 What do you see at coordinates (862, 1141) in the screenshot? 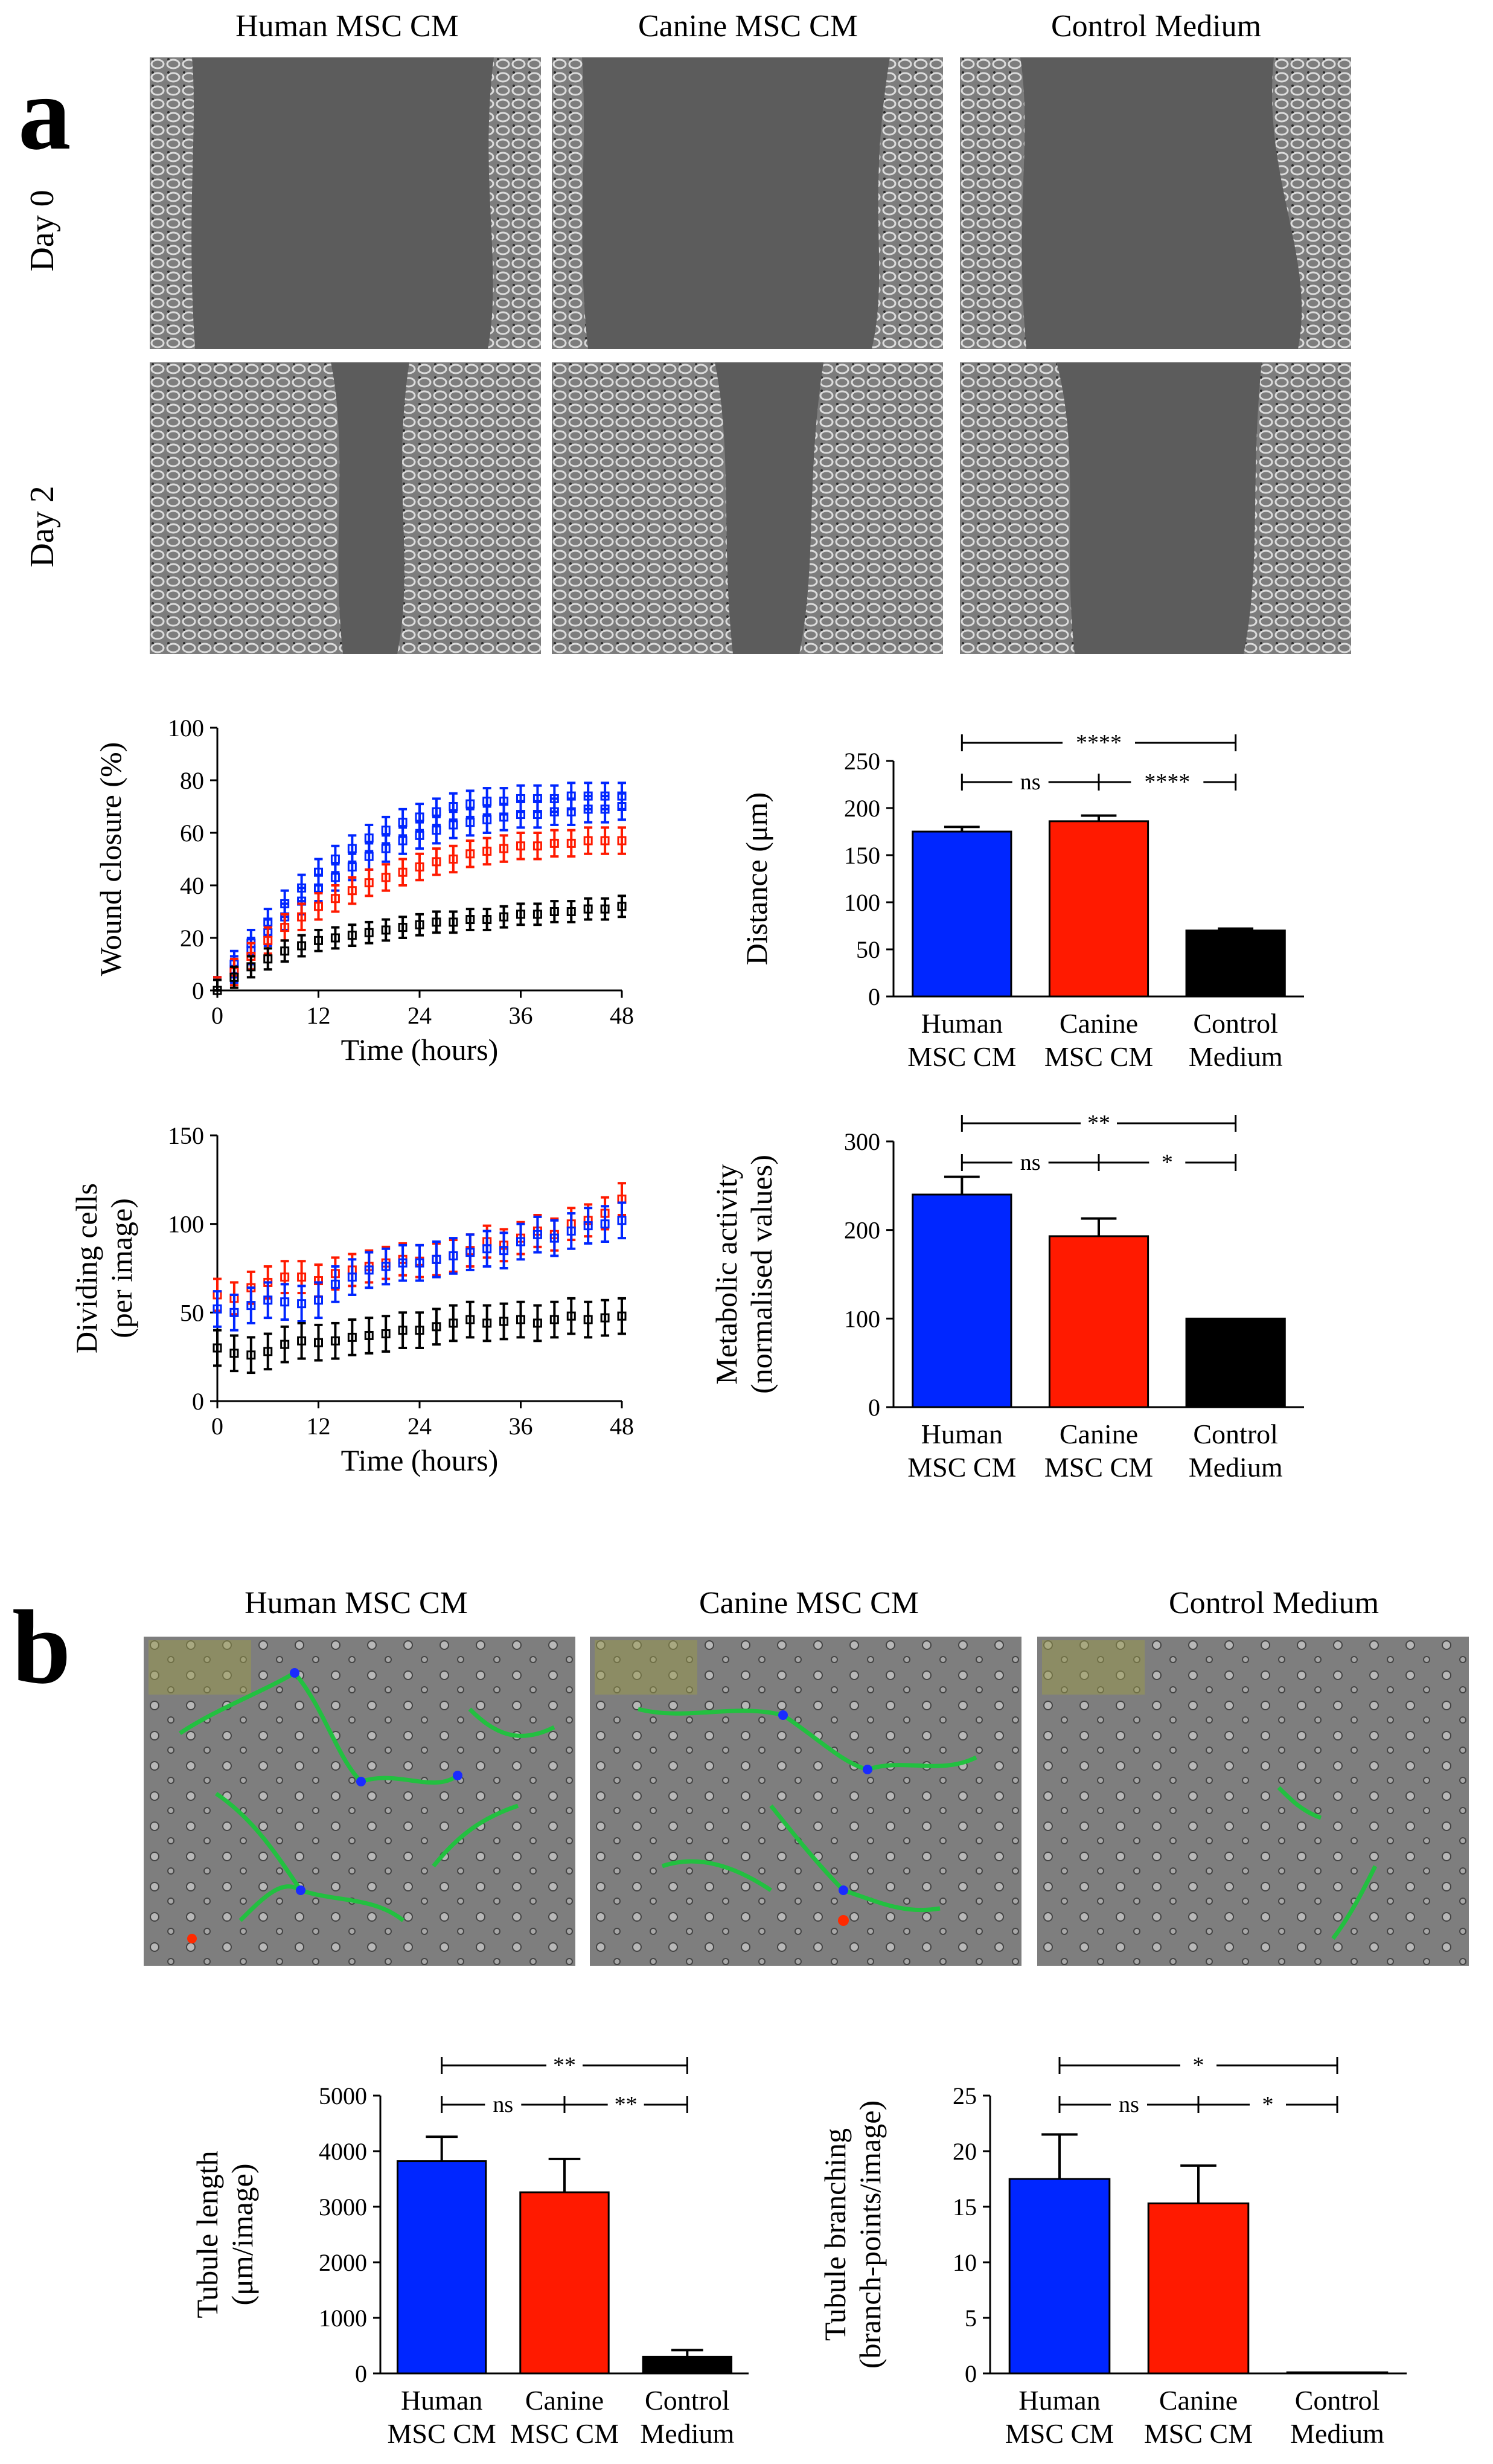
I see `y-tick-label: 300` at bounding box center [862, 1141].